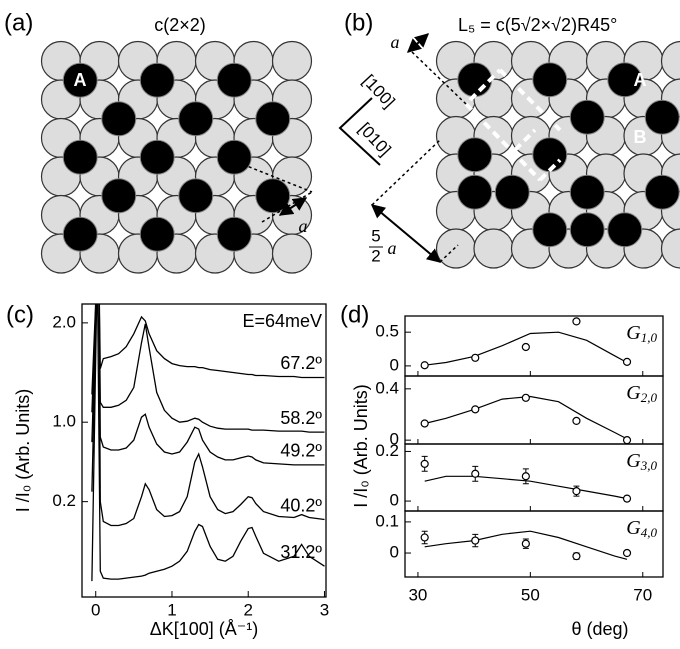 The height and width of the screenshot is (649, 680). Describe the element at coordinates (95, 609) in the screenshot. I see `x-tick-label: 0` at that location.